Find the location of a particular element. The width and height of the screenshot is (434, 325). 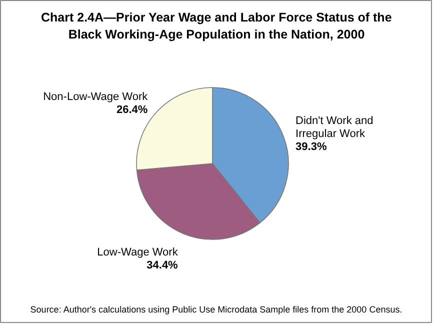

slice-label: Didn't Work and Irregular Work is located at coordinates (335, 127).